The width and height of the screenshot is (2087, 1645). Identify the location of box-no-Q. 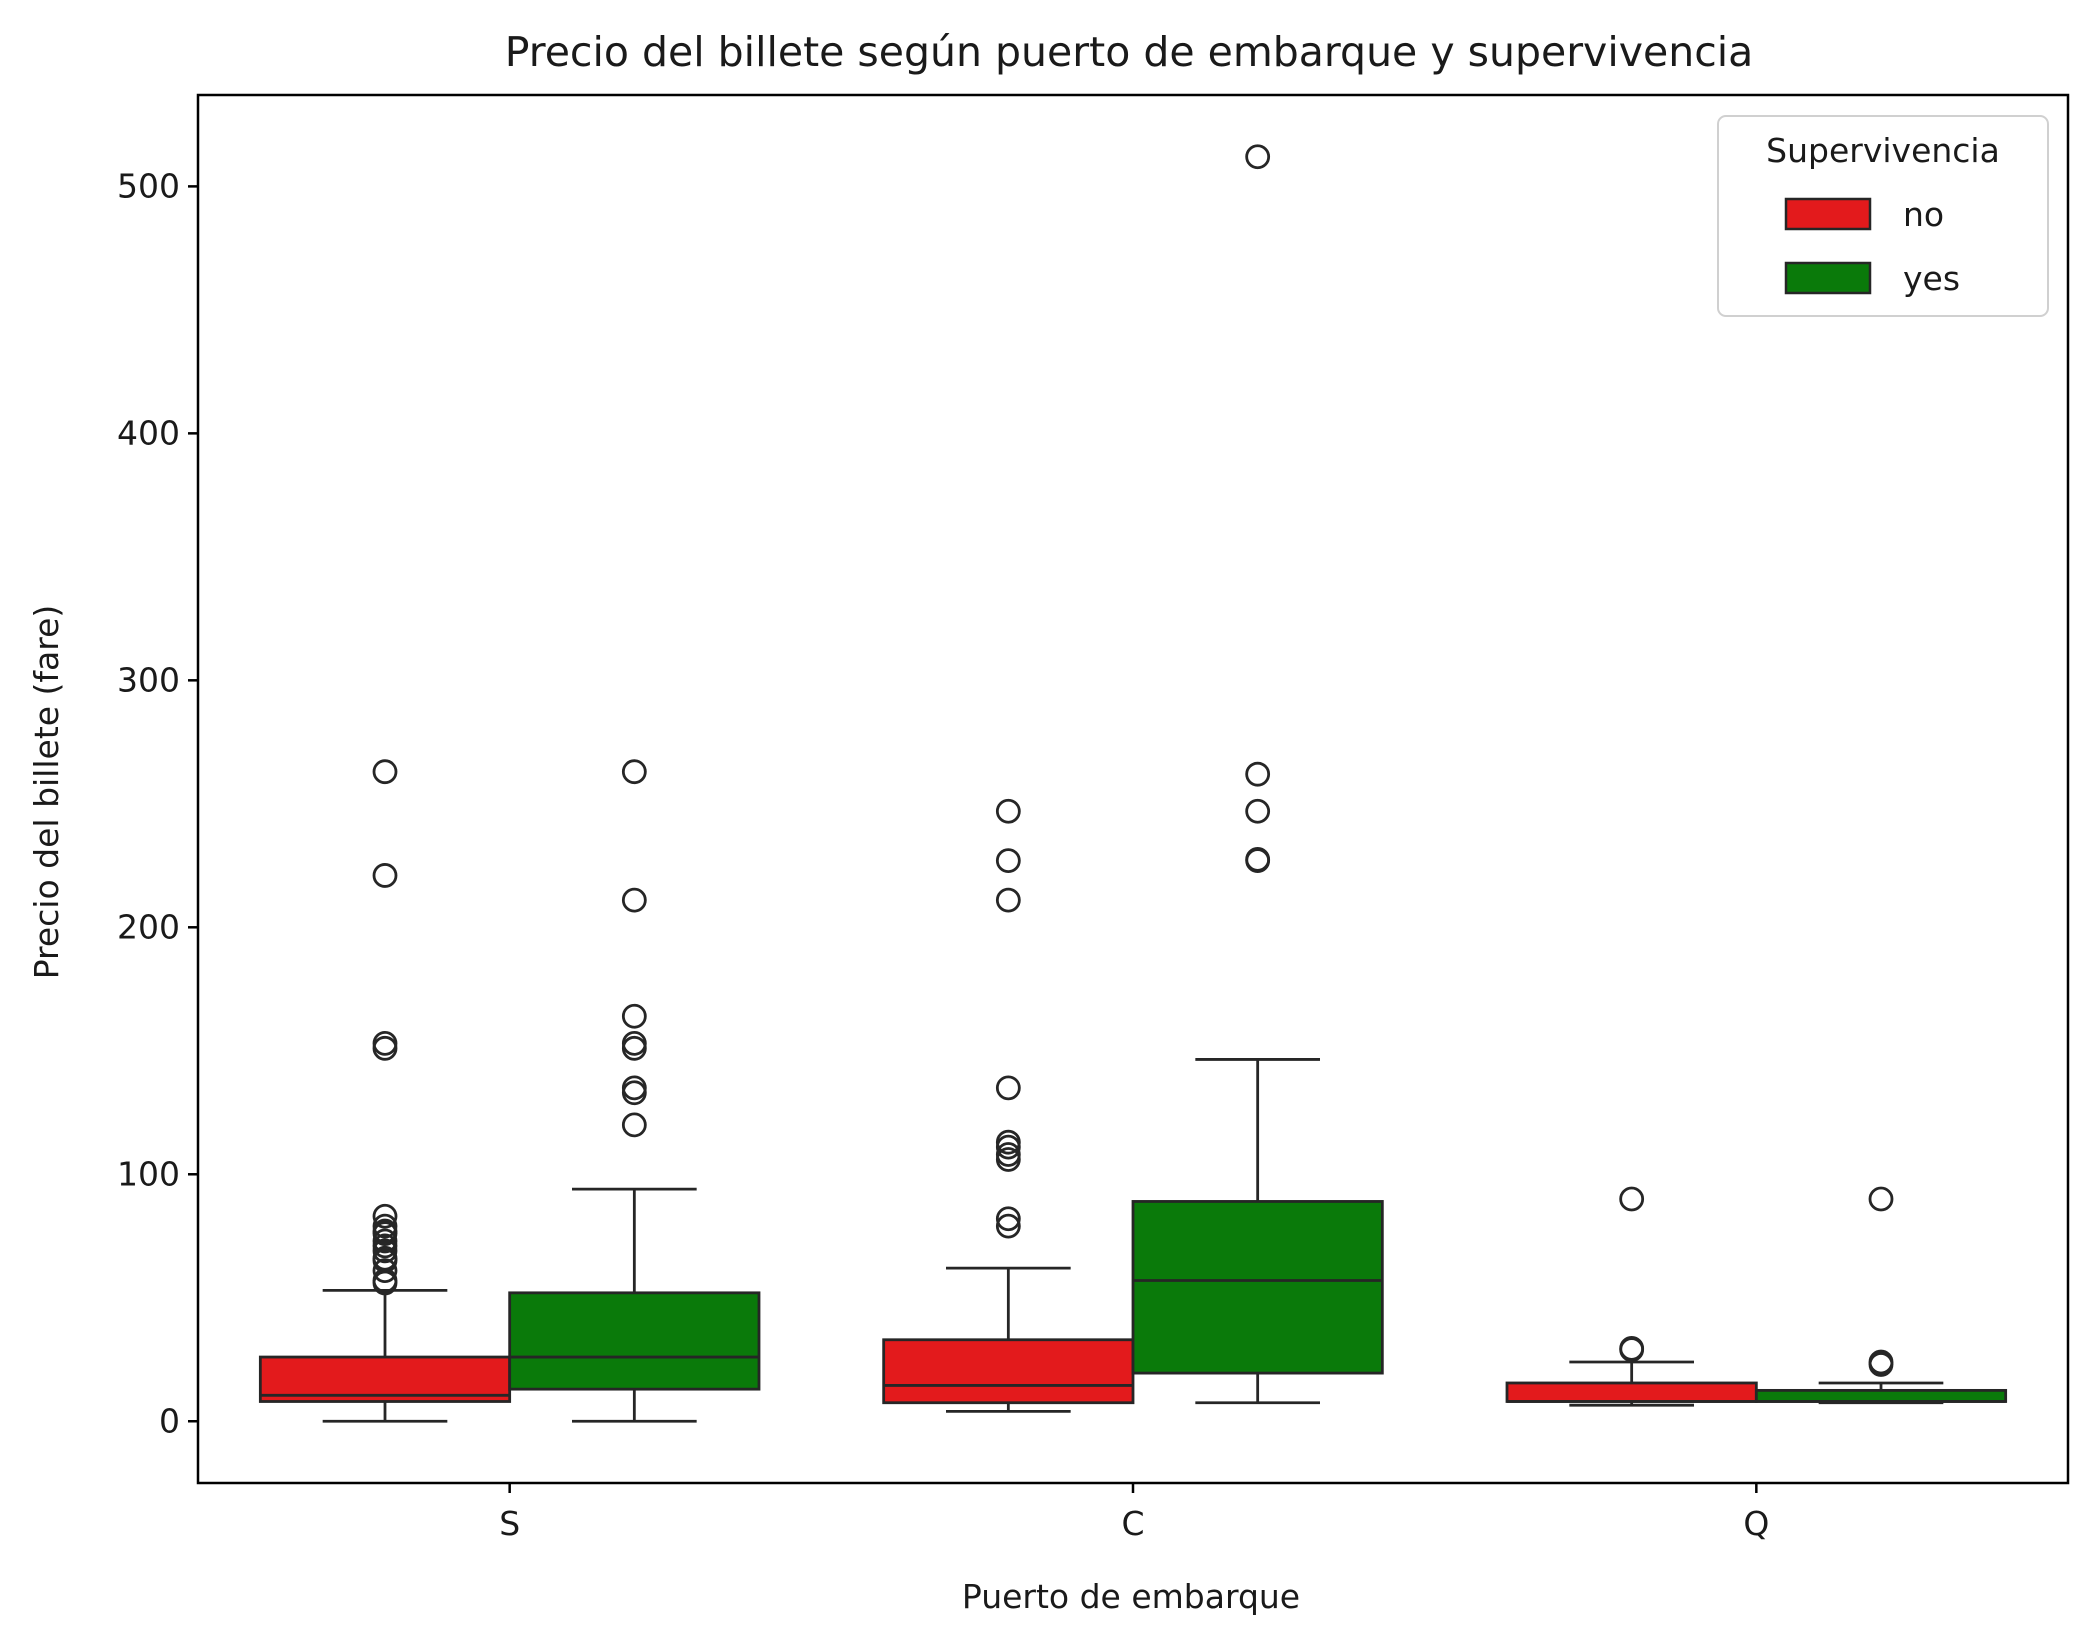
(1631, 1296).